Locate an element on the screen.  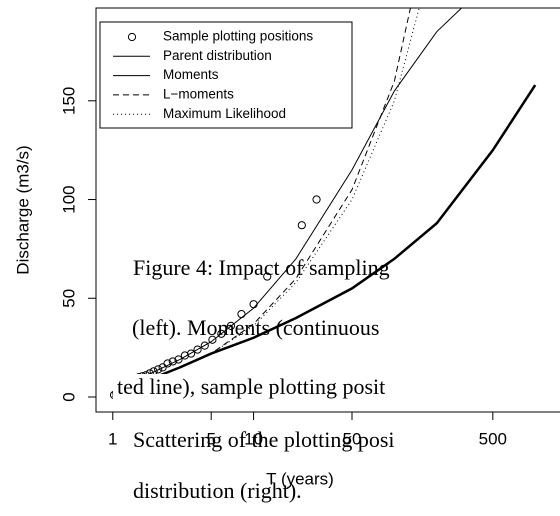
caption-line: Figure 4: Impact of sampling is located at coordinates (261, 267).